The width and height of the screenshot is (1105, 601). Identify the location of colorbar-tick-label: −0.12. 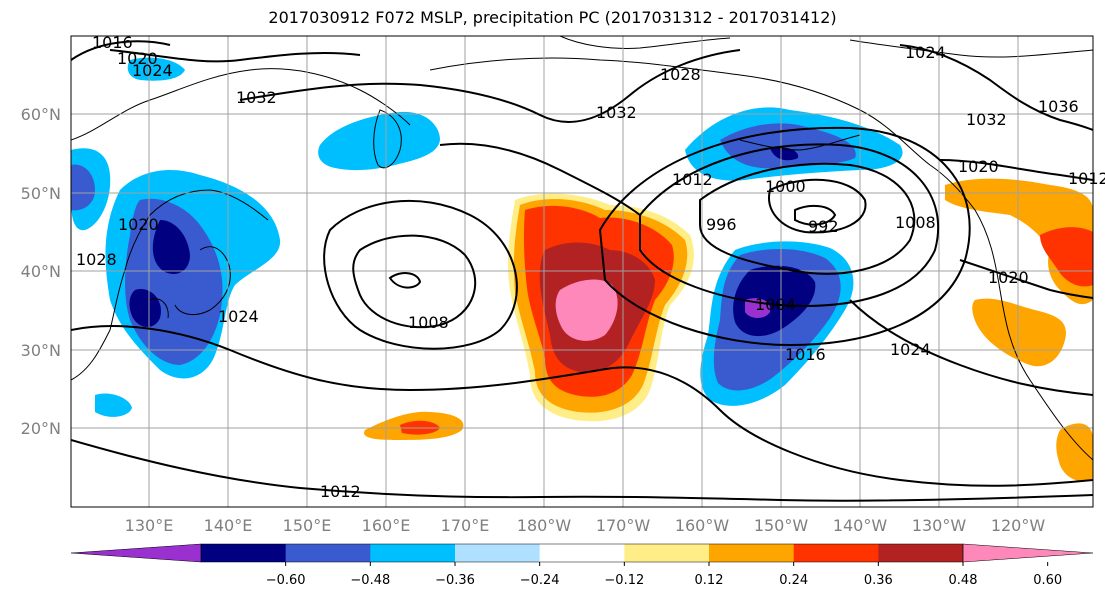
(624, 580).